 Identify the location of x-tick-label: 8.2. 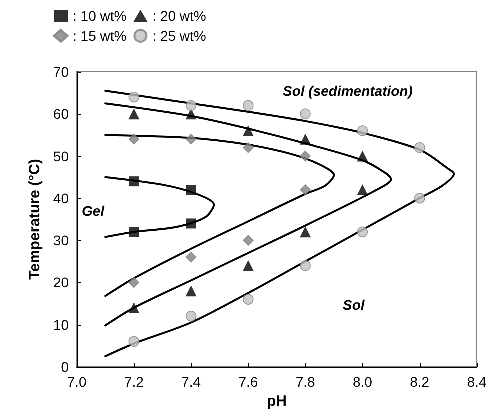
(420, 382).